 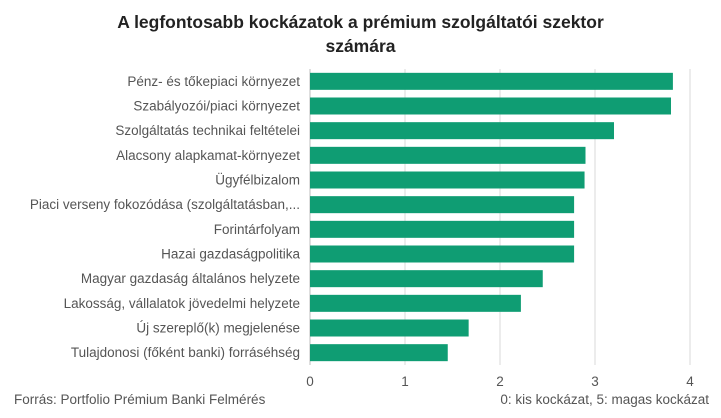 What do you see at coordinates (604, 399) in the screenshot?
I see `scale-note: 0: kis kockázat, 5: magas kockázat` at bounding box center [604, 399].